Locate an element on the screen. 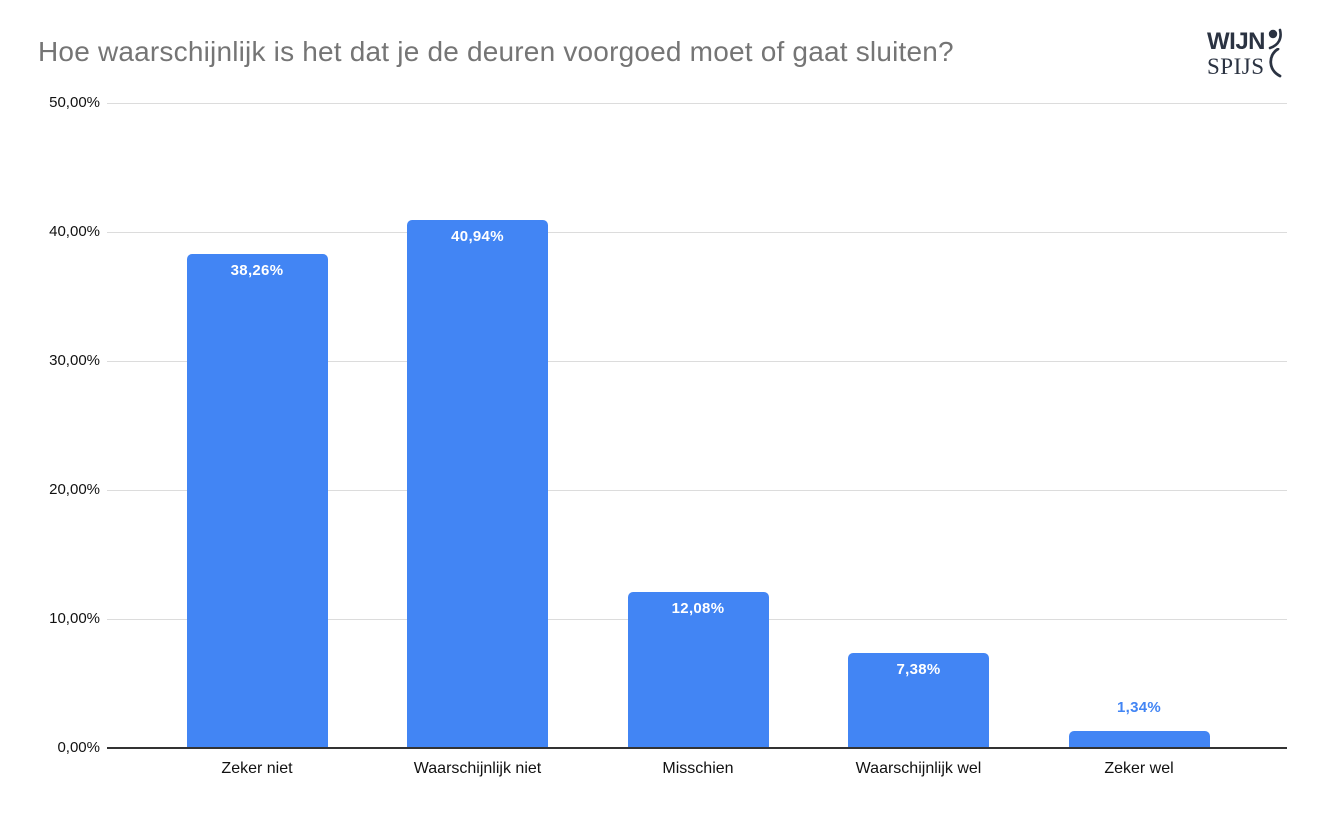  bar-waarschijnlijk-niet is located at coordinates (477, 483).